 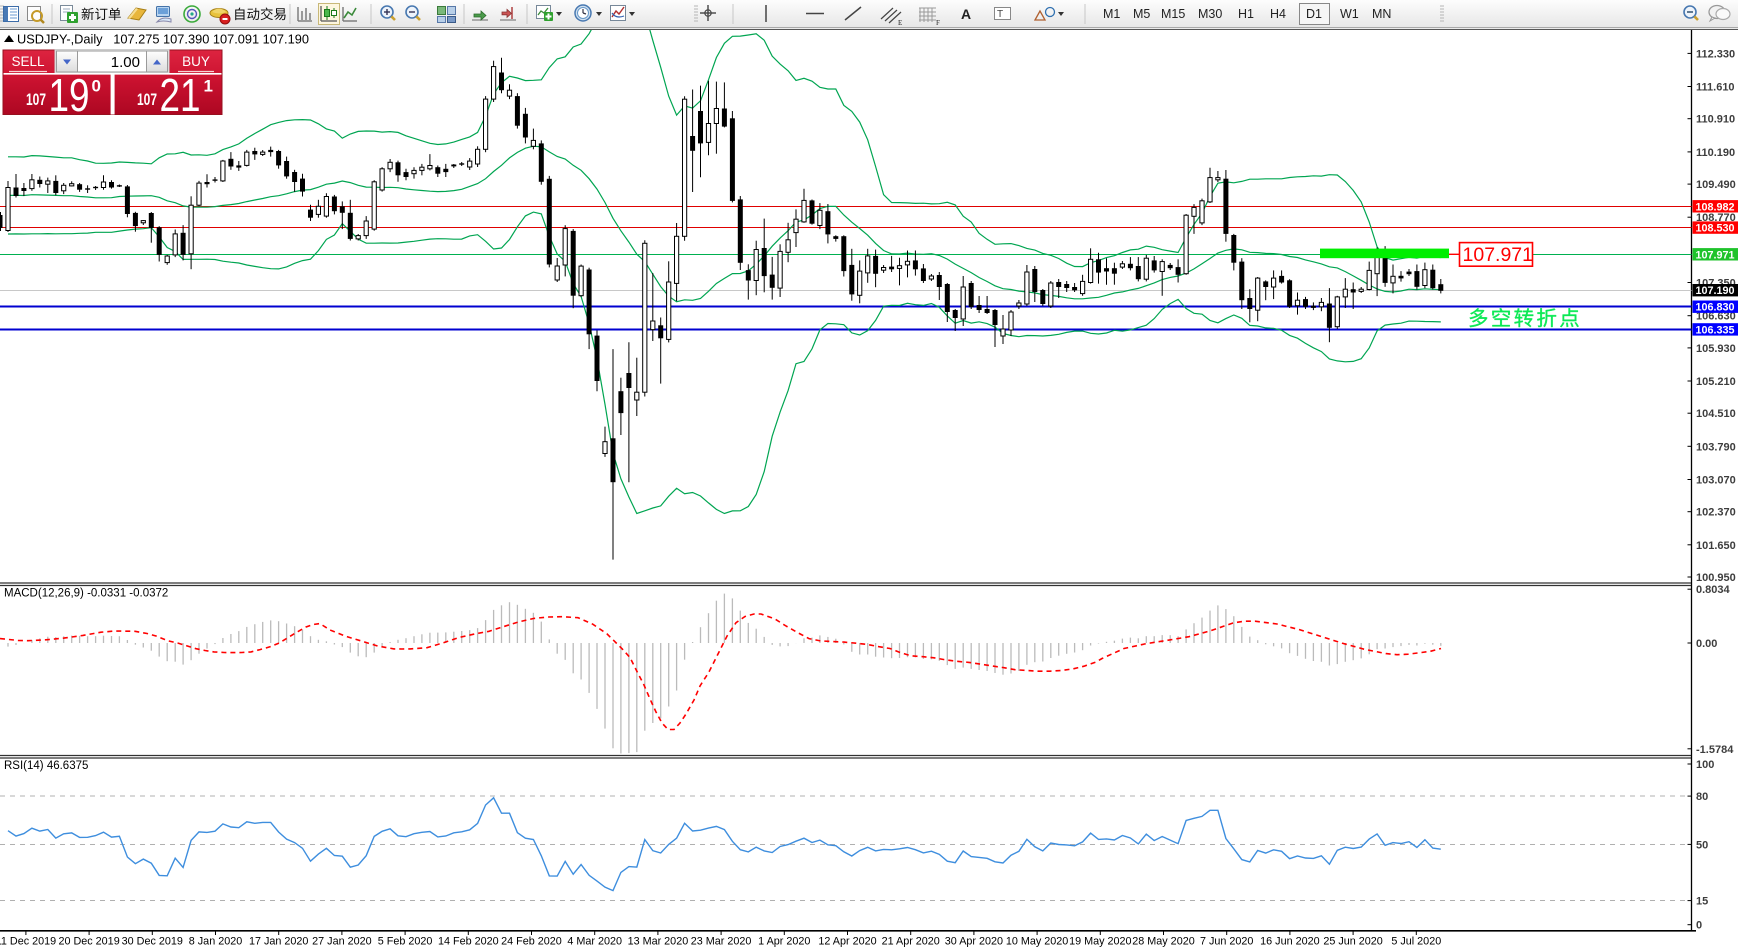 What do you see at coordinates (1702, 797) in the screenshot?
I see `svg-text: 80` at bounding box center [1702, 797].